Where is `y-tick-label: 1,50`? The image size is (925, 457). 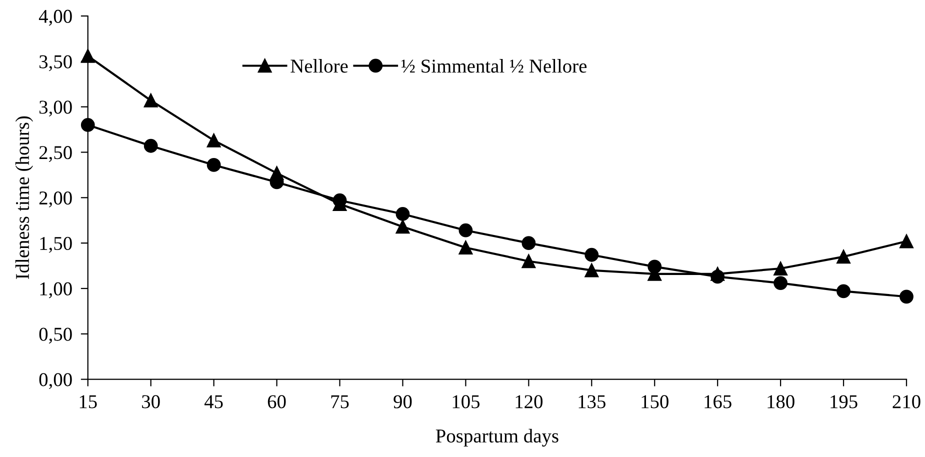 y-tick-label: 1,50 is located at coordinates (56, 244).